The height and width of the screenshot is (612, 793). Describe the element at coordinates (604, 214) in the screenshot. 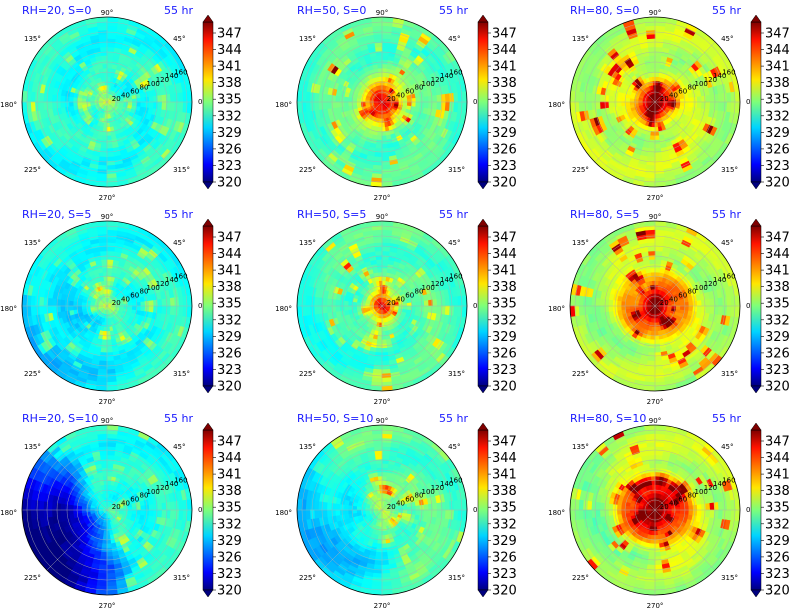

I see `panel-title: RH=80, S=5` at that location.